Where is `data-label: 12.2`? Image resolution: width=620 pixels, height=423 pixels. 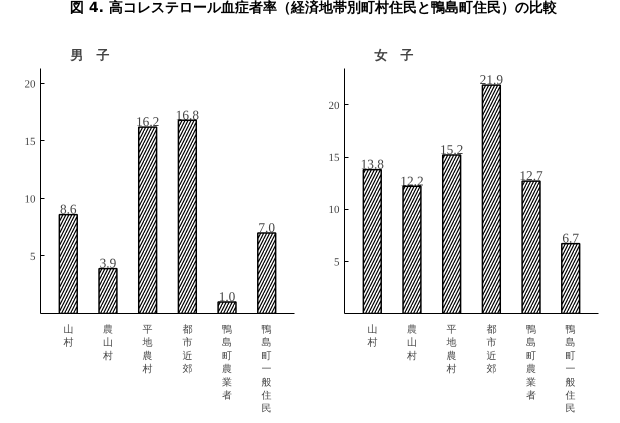 data-label: 12.2 is located at coordinates (412, 180).